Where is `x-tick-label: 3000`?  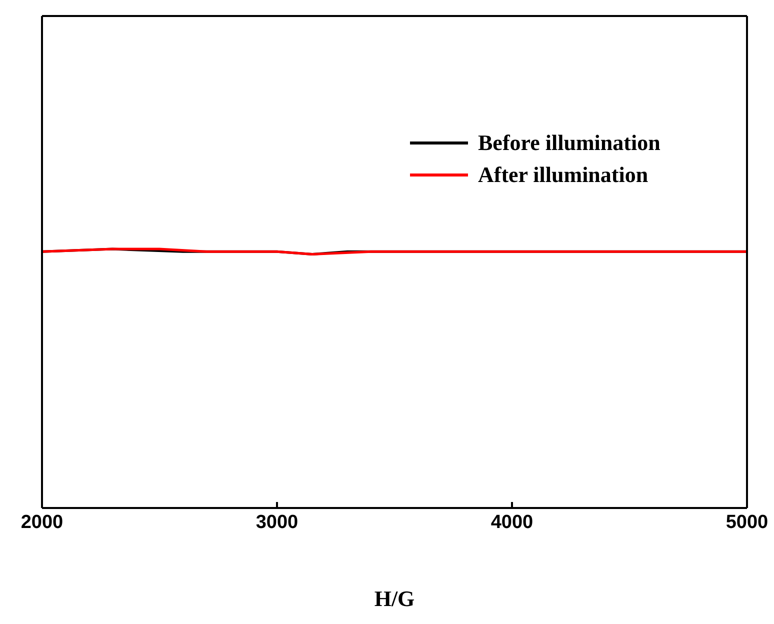 x-tick-label: 3000 is located at coordinates (277, 522).